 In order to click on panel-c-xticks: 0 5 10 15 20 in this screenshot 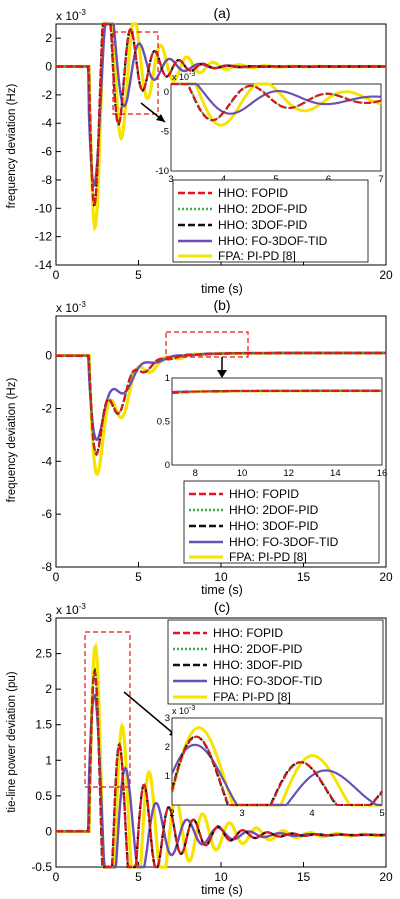, I will do `click(223, 873)`.